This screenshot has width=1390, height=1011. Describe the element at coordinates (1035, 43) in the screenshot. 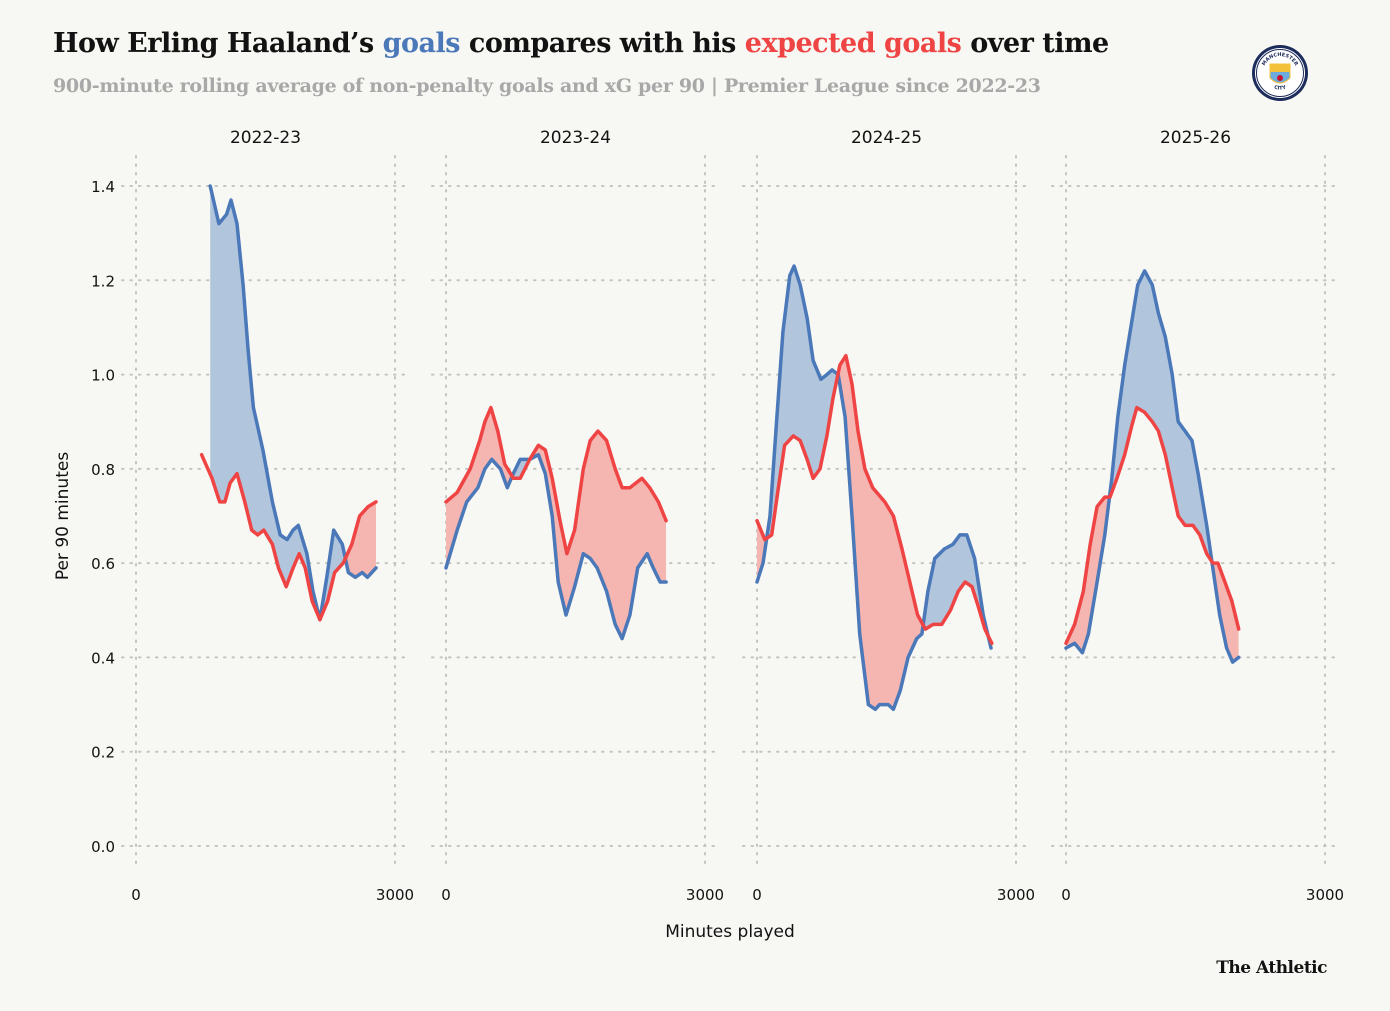

I see `title-part: over time` at that location.